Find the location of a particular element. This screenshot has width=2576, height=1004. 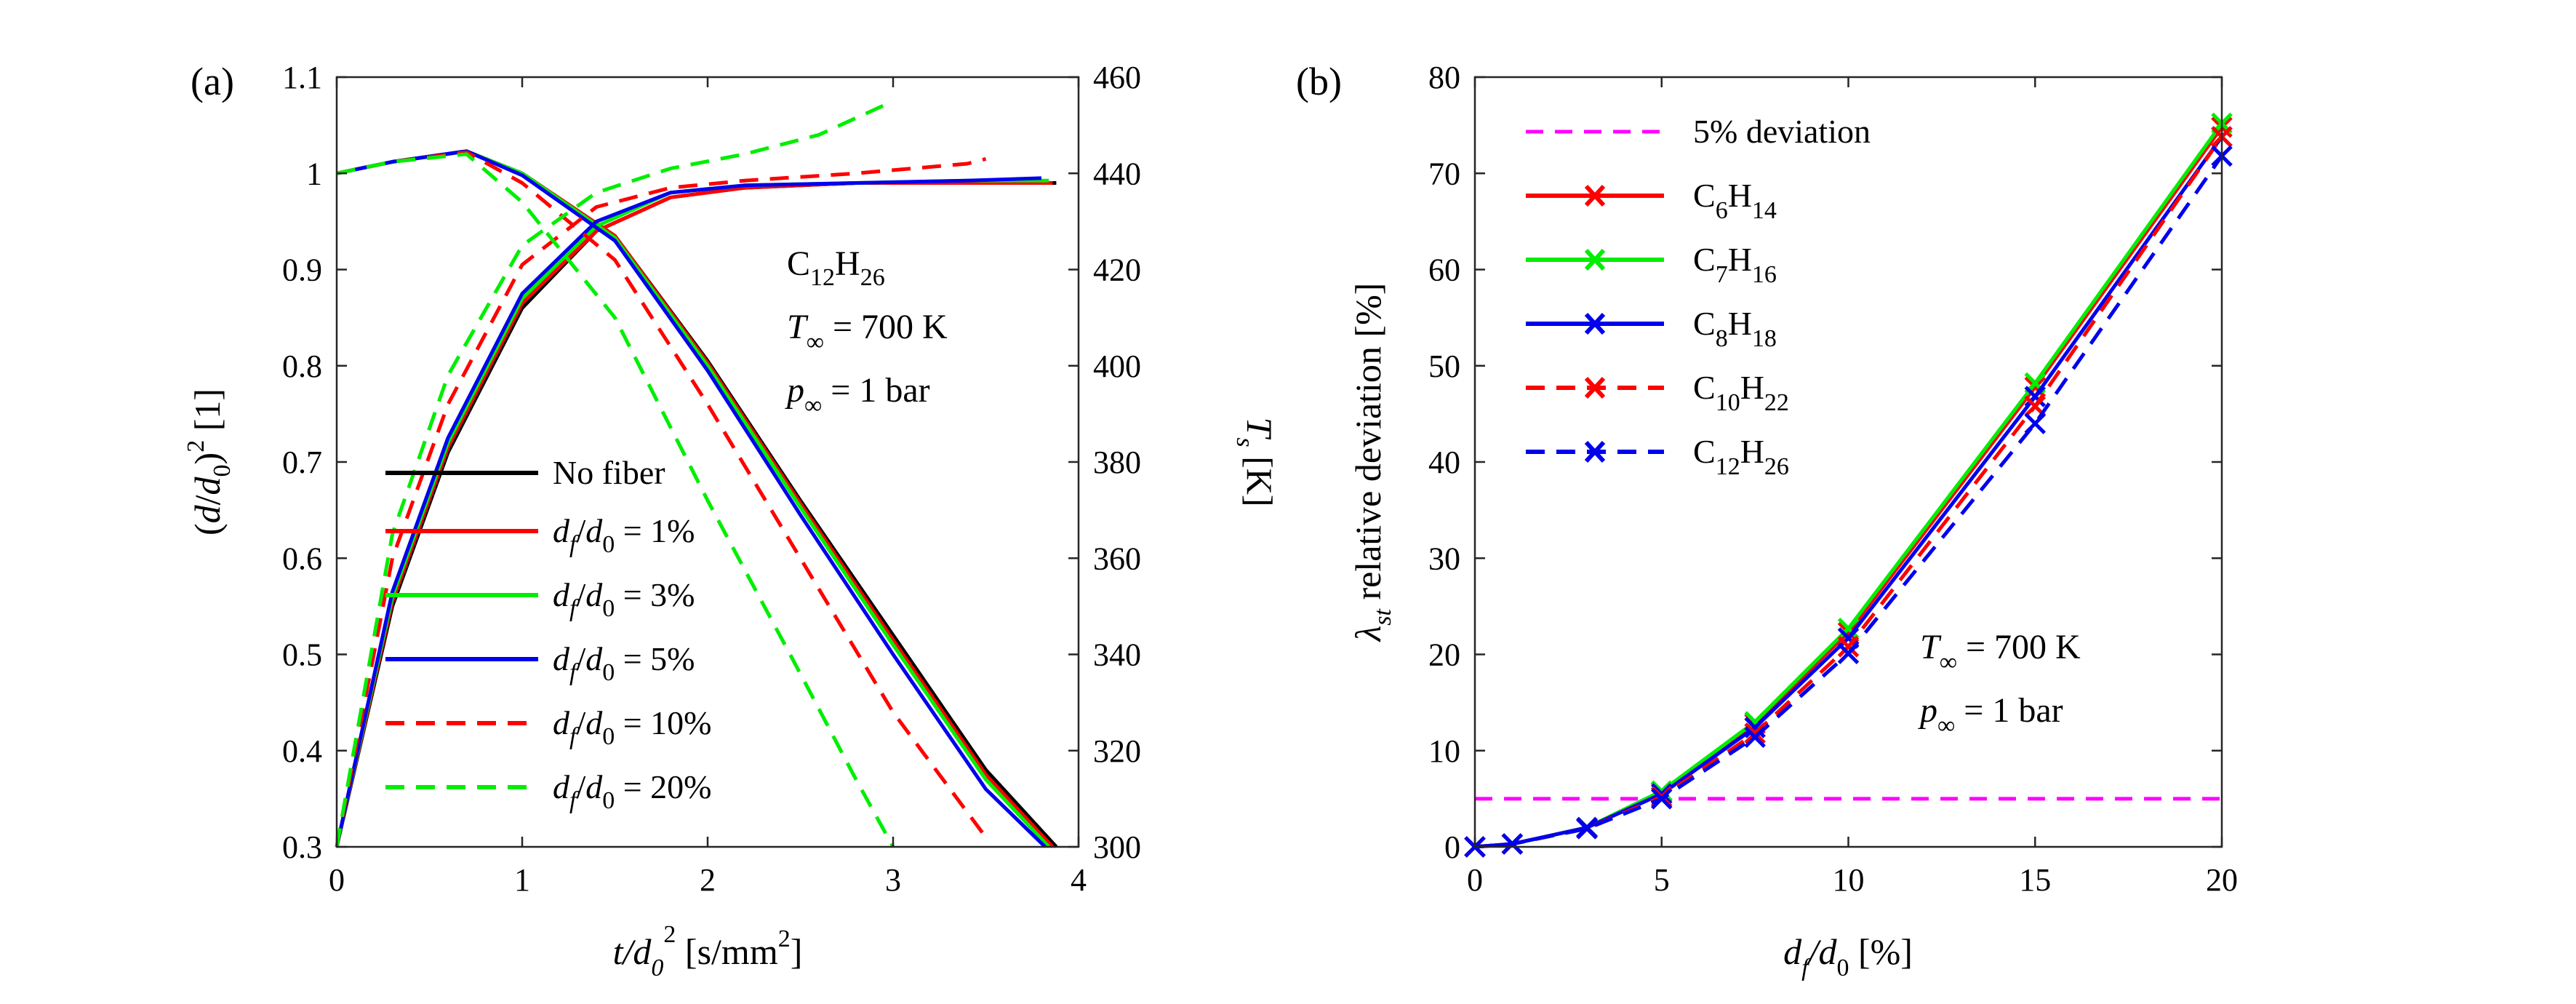

legend-label-df-1: df/d0 = 1% is located at coordinates (624, 535).